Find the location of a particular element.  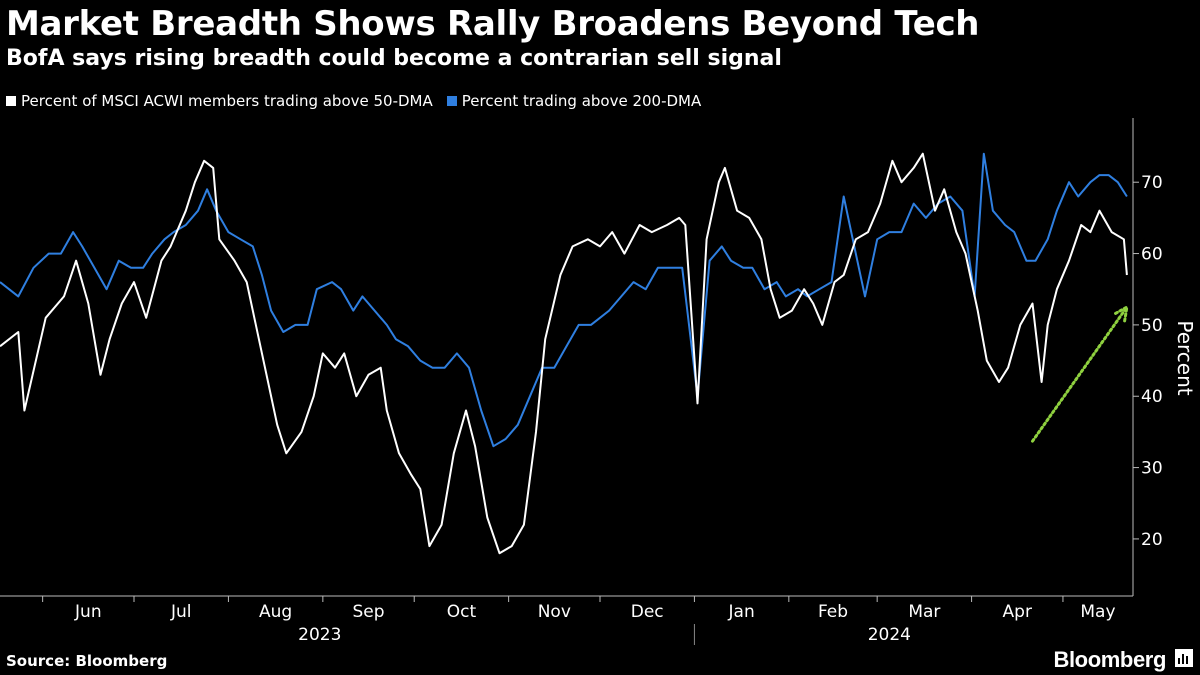

legend-swatch-50dma is located at coordinates (11, 101).